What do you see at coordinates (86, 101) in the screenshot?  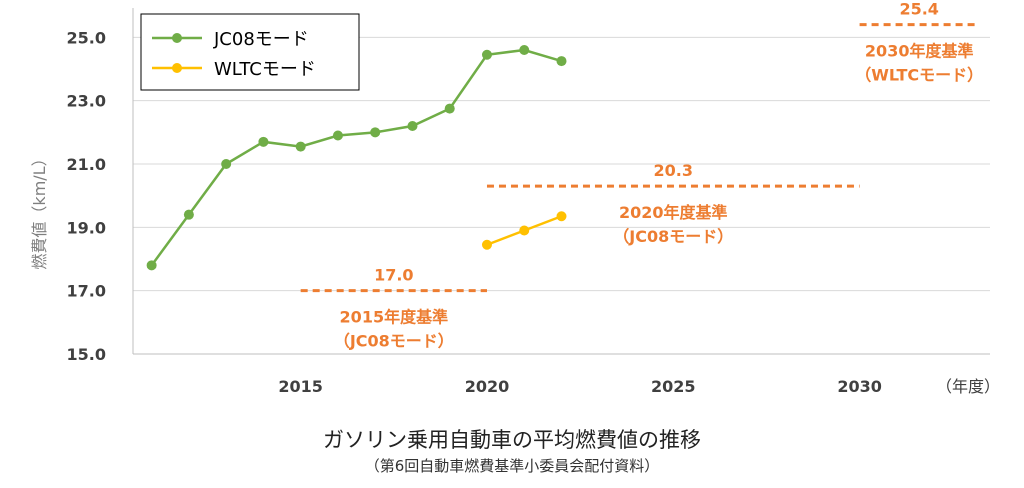 I see `y-tick-label: 23.0` at bounding box center [86, 101].